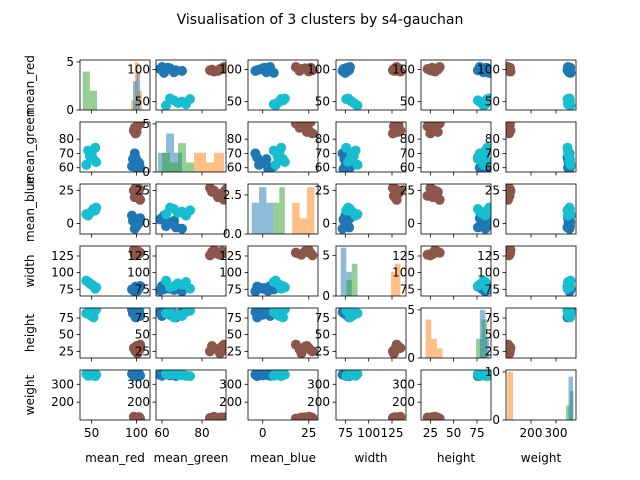  What do you see at coordinates (91, 433) in the screenshot?
I see `x-tick-label: 50` at bounding box center [91, 433].